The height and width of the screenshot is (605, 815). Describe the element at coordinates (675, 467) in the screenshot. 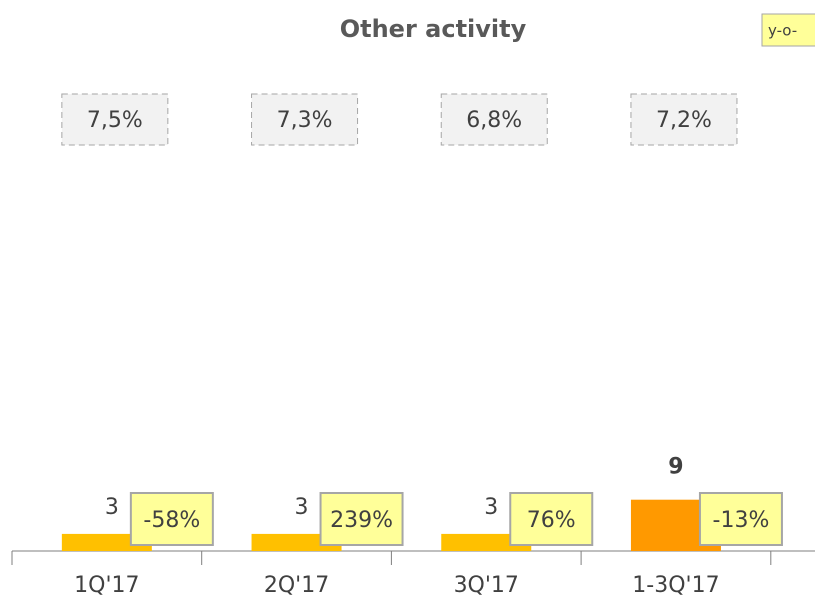

I see `data-label: 9` at that location.